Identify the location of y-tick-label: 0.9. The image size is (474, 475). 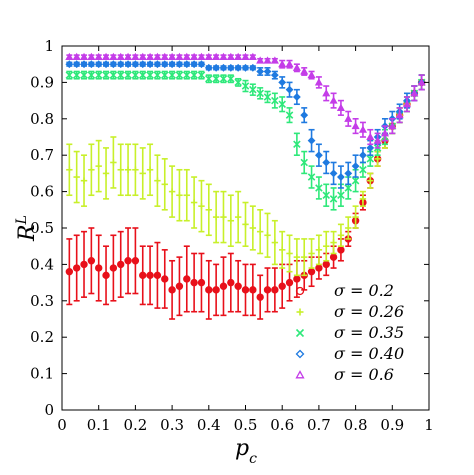
(42, 82).